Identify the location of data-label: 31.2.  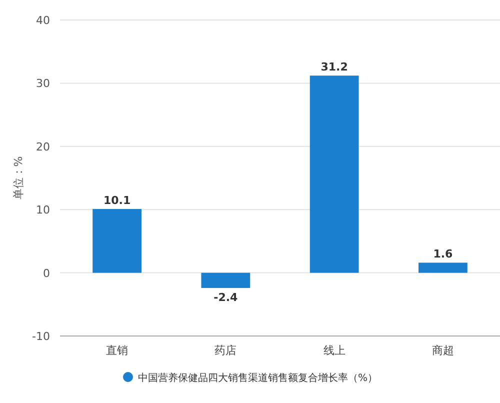
(334, 67).